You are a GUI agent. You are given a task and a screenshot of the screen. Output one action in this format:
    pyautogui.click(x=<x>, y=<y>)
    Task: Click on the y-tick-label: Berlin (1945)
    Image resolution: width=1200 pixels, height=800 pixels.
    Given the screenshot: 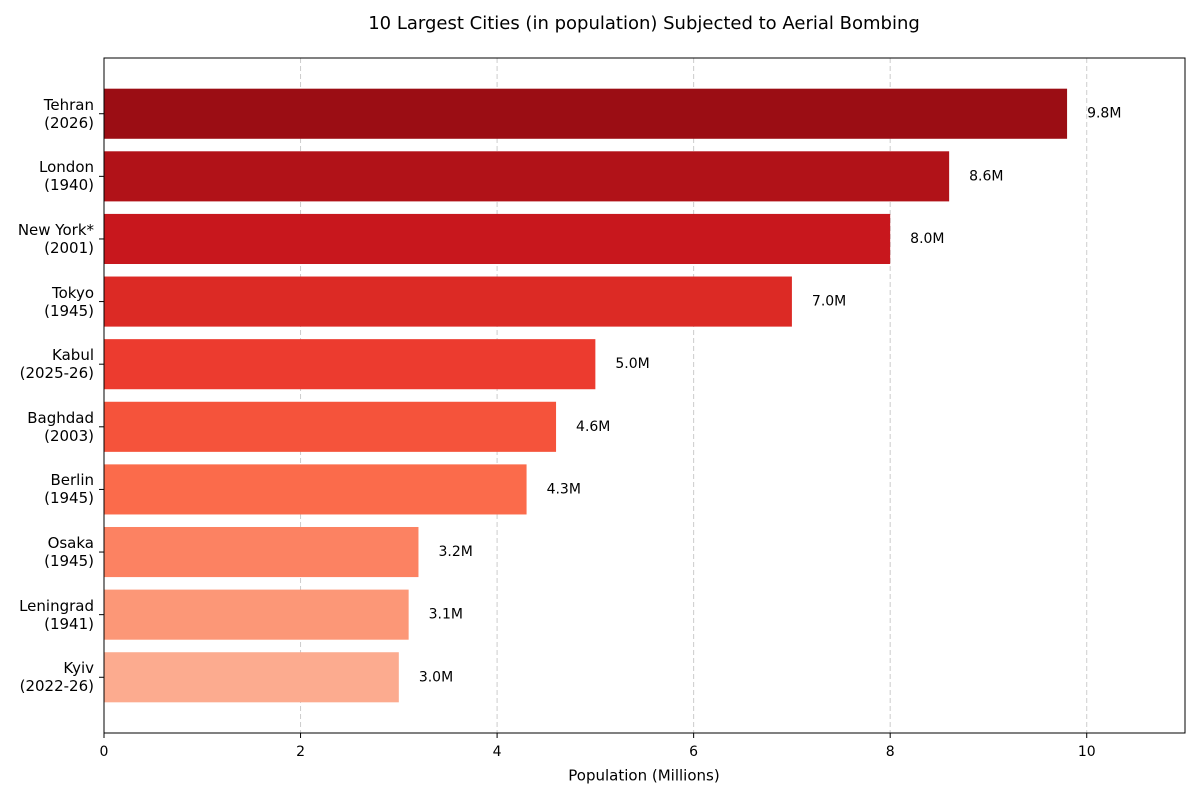 What is the action you would take?
    pyautogui.click(x=69, y=489)
    